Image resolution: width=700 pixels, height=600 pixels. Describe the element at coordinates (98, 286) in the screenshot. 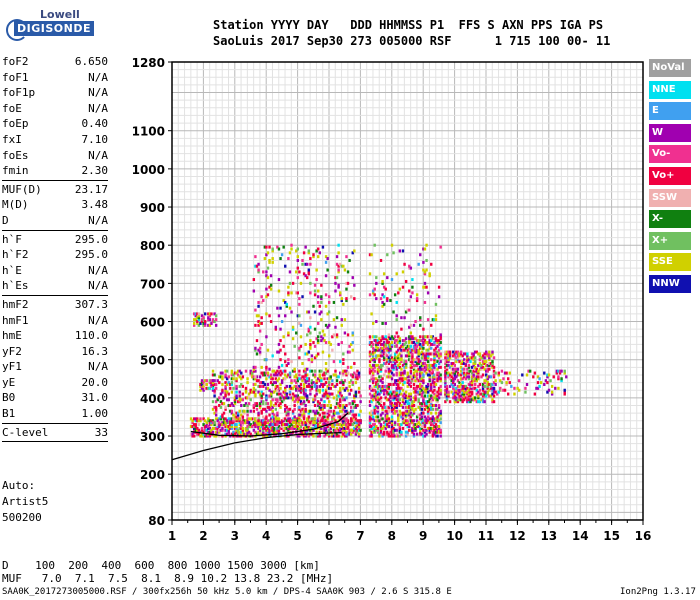

I see `param-value: N/A` at that location.